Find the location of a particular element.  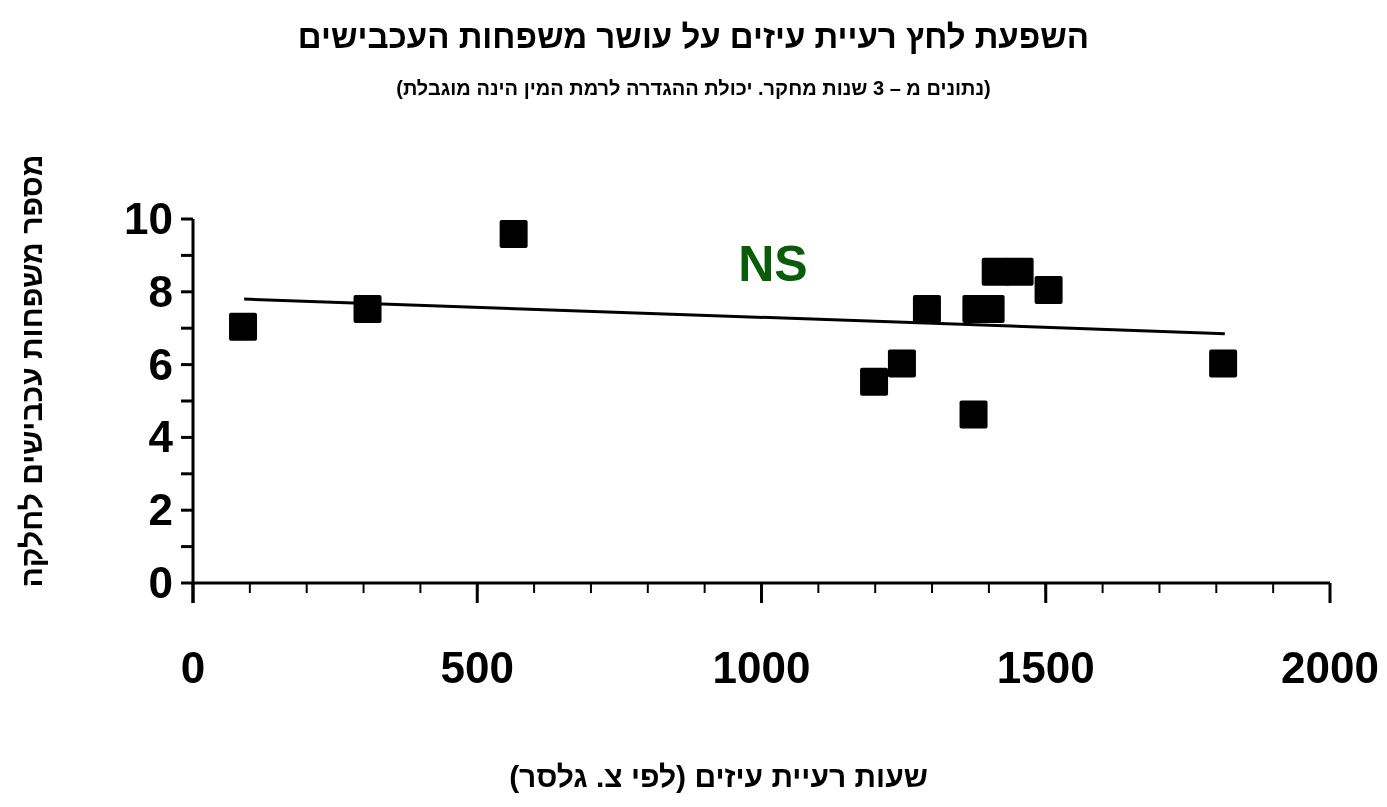

x-axis-title: שעות רעיית עיזים (לפי צ. גלסר) is located at coordinates (718, 776).